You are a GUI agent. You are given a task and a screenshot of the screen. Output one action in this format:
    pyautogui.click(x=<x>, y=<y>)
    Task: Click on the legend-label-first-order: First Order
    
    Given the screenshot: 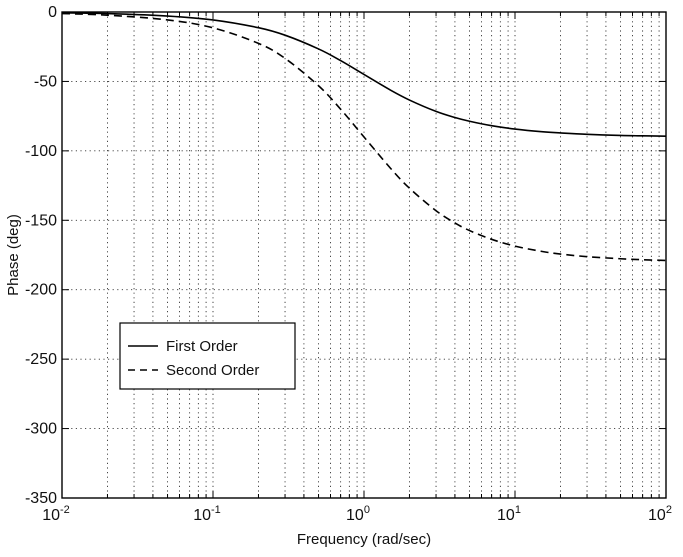 What is the action you would take?
    pyautogui.click(x=202, y=346)
    